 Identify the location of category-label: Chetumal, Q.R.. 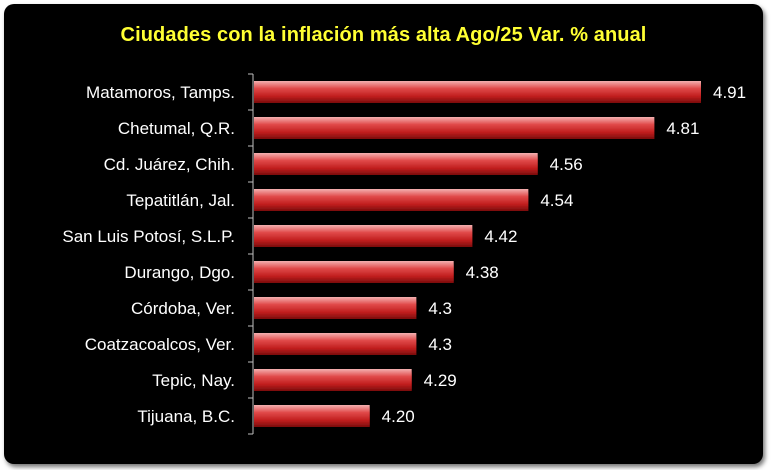
(176, 128).